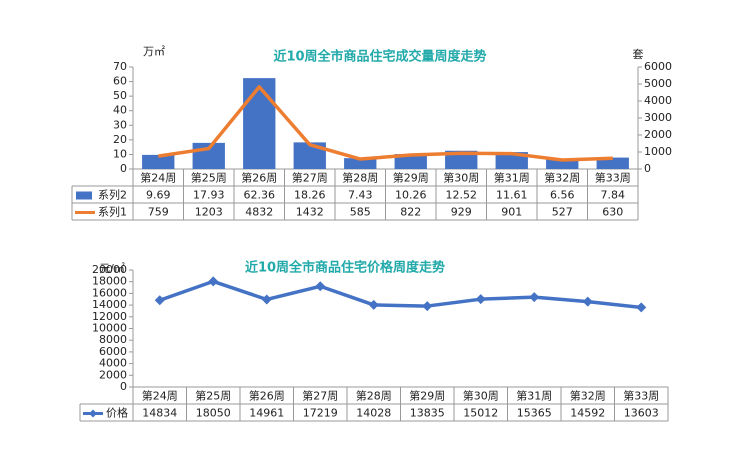  What do you see at coordinates (259, 212) in the screenshot?
I see `table-value: 4832` at bounding box center [259, 212].